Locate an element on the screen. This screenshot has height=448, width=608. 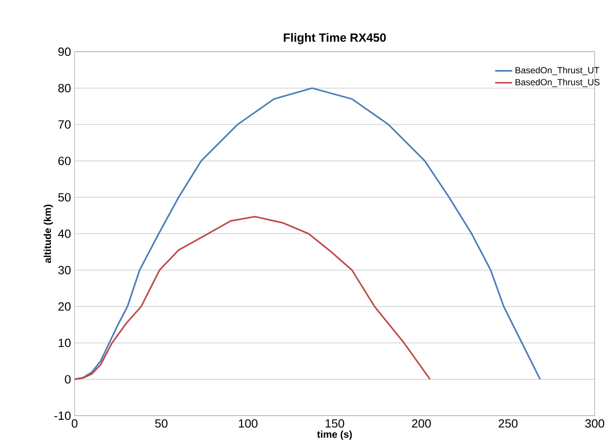
y-tick-label: 0 is located at coordinates (67, 379).